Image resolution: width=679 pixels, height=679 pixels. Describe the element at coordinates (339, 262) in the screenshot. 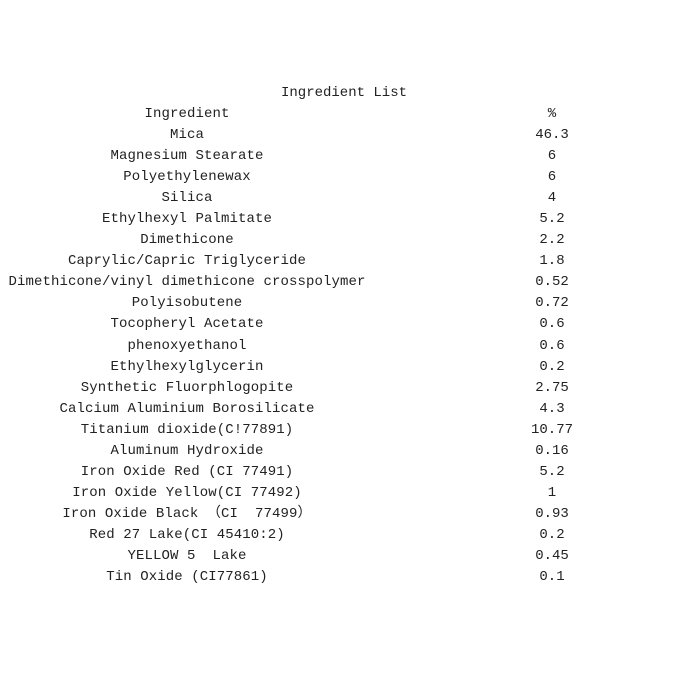

I see `table-row: Caprylic/Capric Triglyceride 1.8` at that location.